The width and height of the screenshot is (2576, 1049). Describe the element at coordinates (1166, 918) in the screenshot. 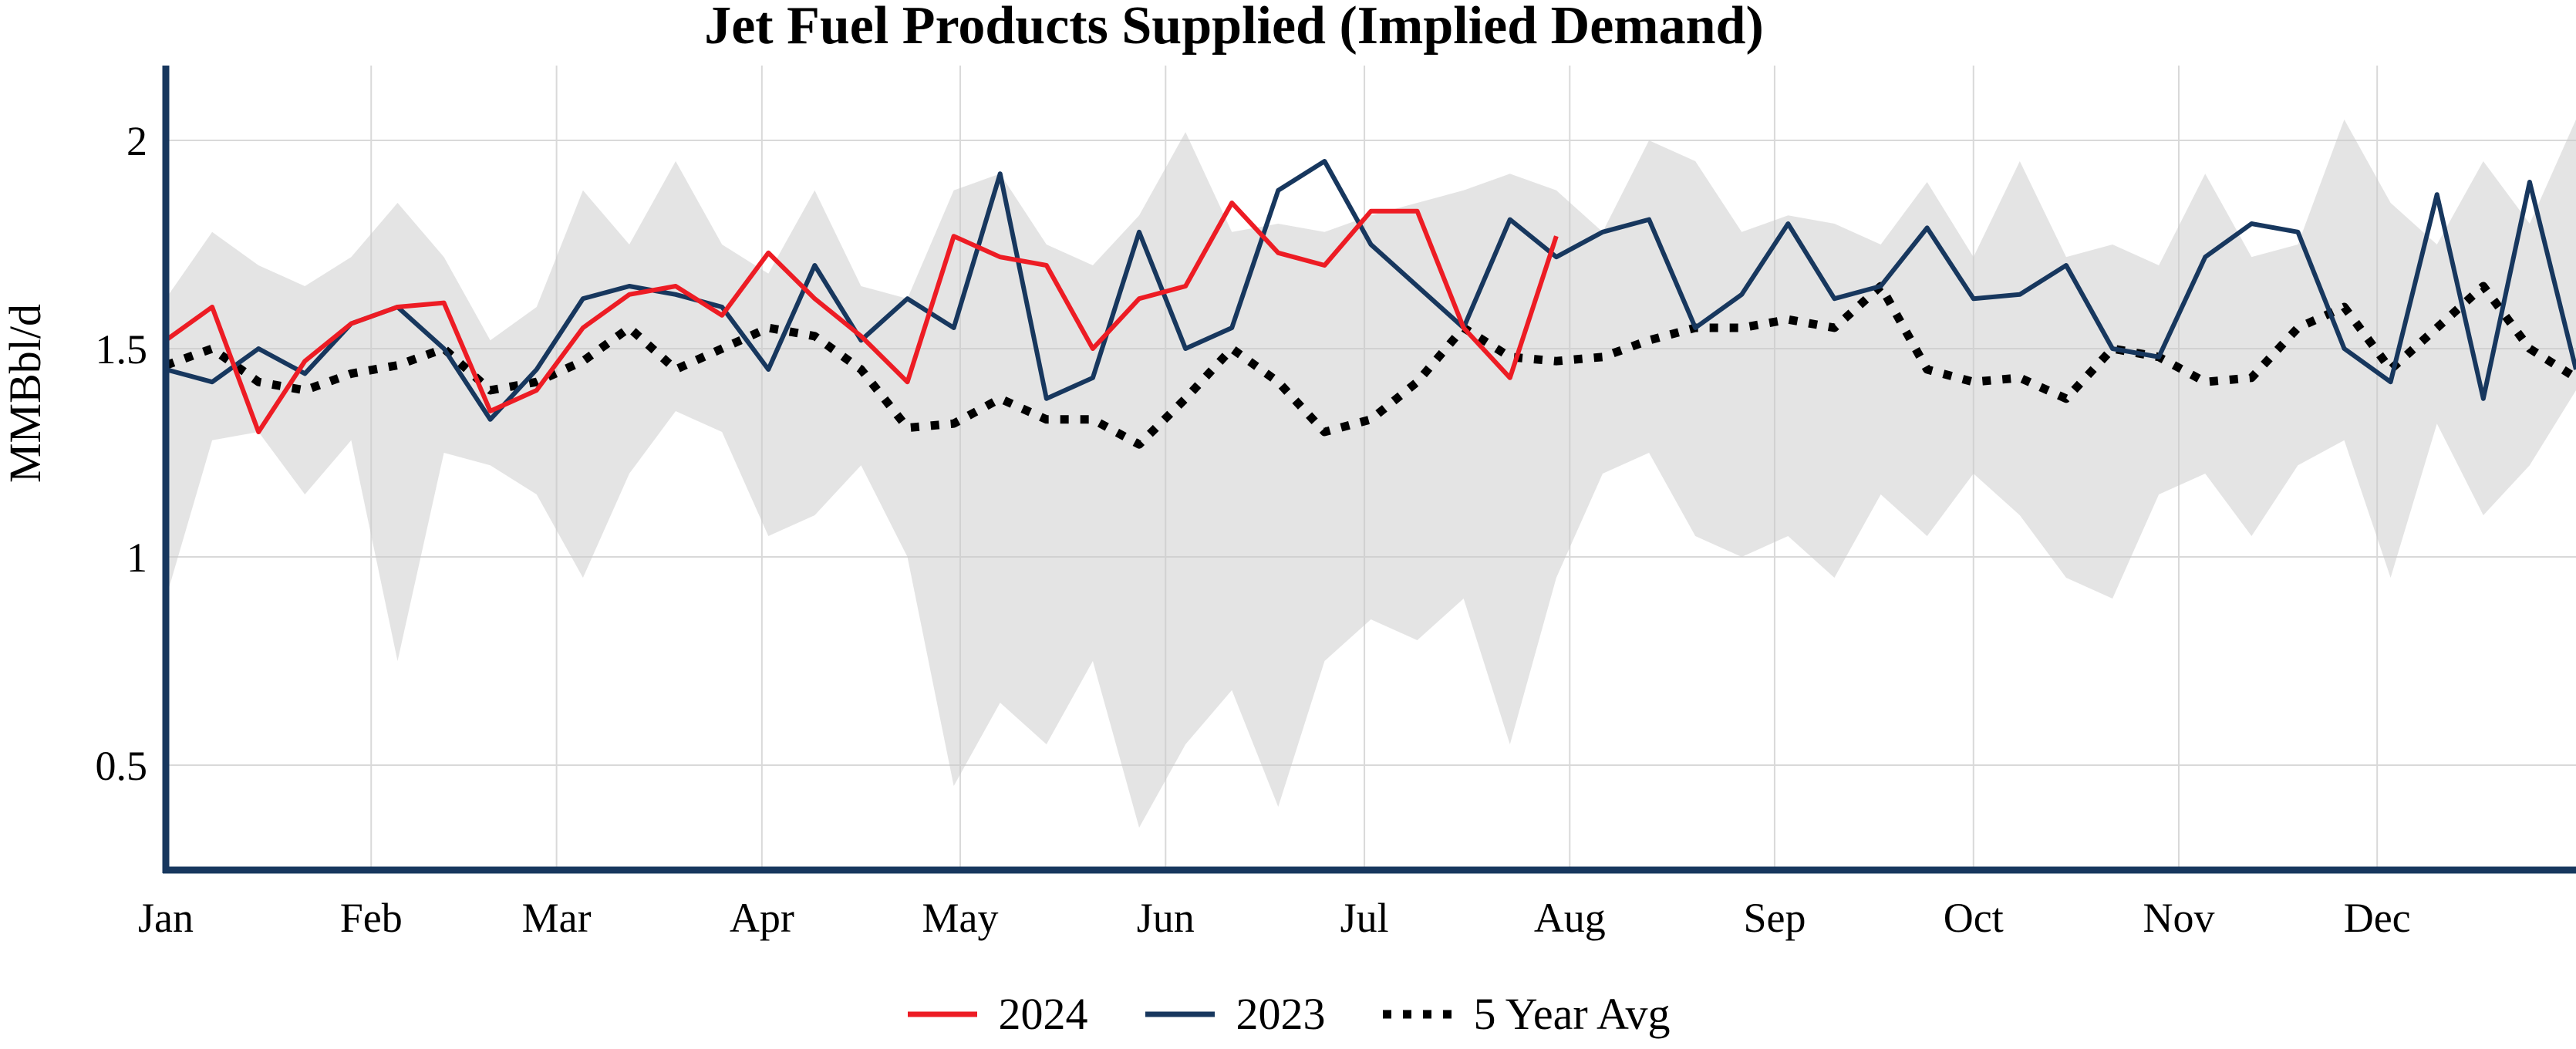

I see `svg-text: Jun` at that location.